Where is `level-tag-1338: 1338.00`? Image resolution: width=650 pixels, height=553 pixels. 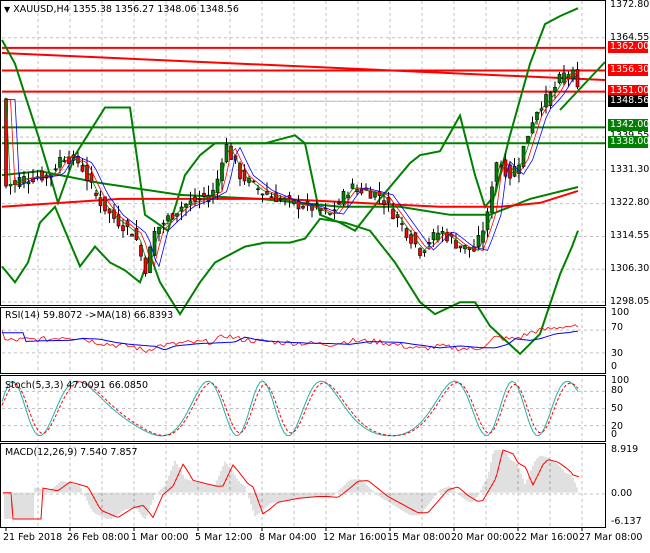
level-tag-1338: 1338.00 is located at coordinates (629, 142).